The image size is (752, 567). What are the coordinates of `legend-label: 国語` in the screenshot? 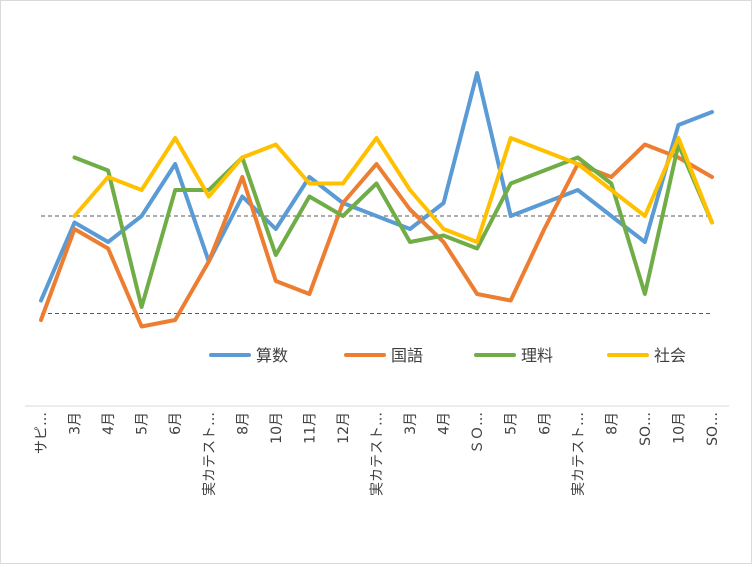 It's located at (407, 355).